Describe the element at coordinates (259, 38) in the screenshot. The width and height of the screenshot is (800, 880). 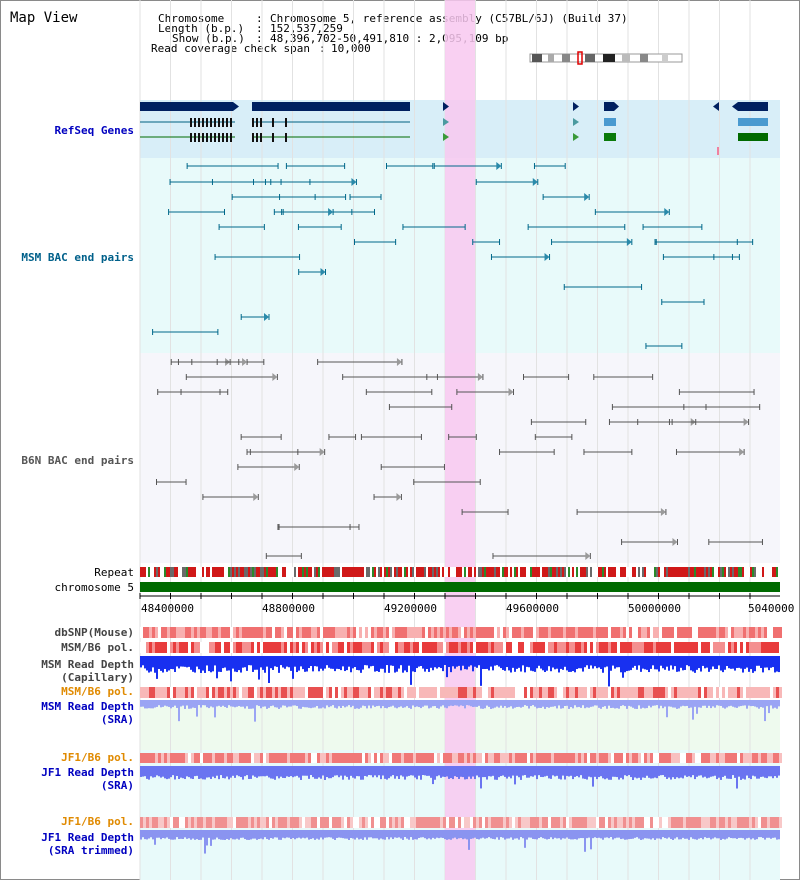
I see `info-colon: :` at that location.